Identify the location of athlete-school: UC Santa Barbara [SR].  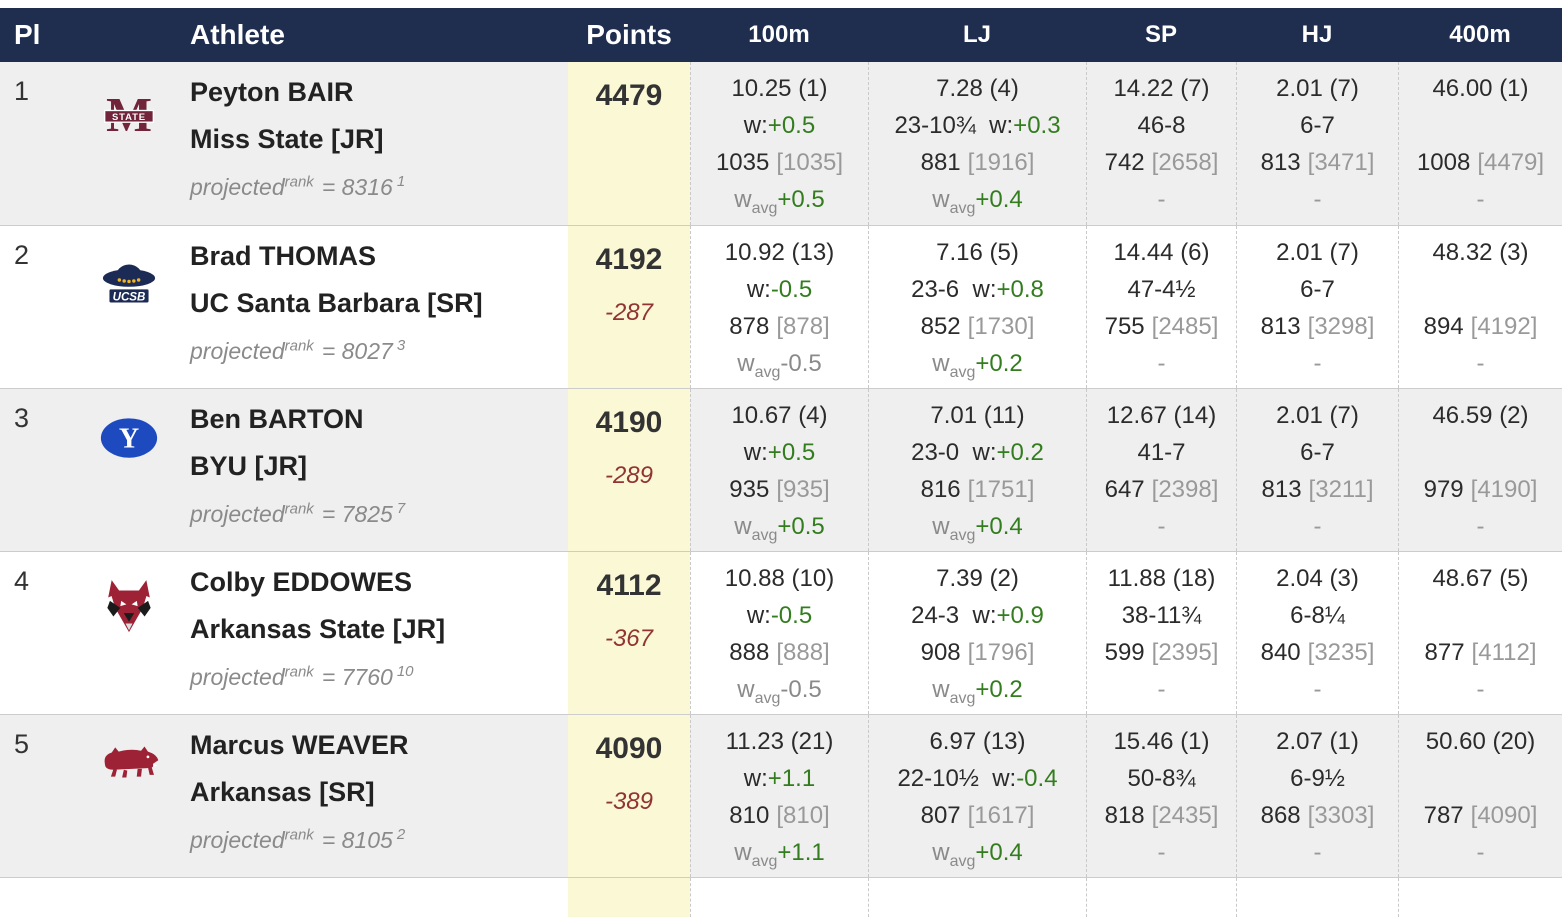
(336, 303).